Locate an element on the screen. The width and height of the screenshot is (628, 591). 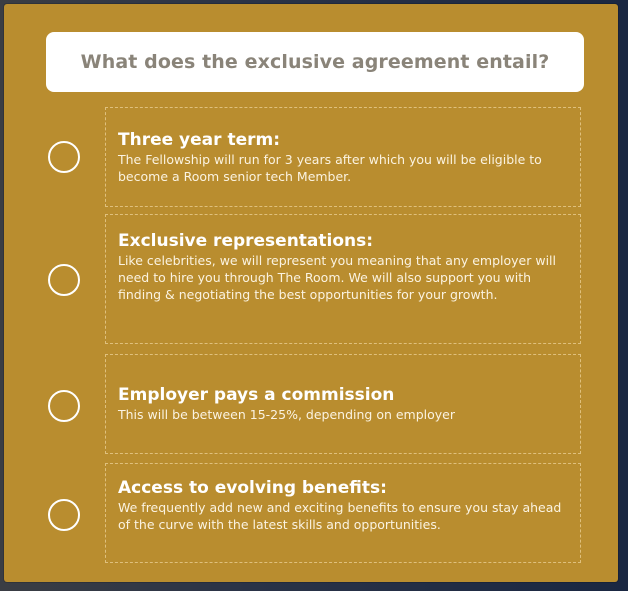
option-title: Employer pays a commission is located at coordinates (256, 395).